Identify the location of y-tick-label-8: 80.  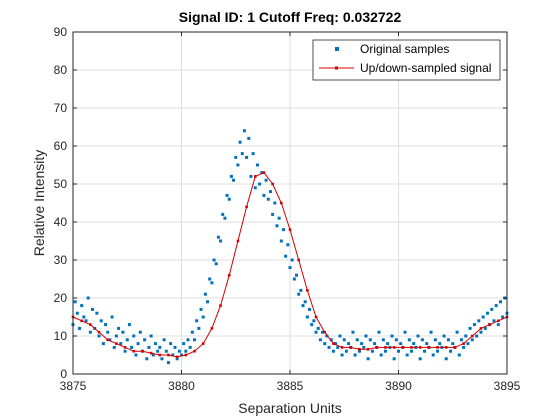
(61, 70).